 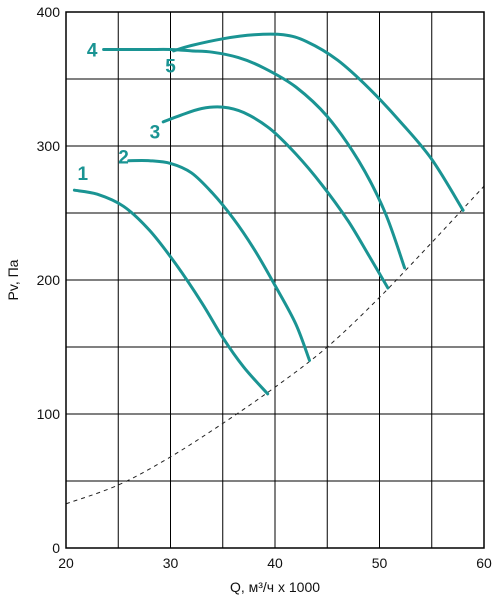 I want to click on curve-label-3: 3, so click(x=155, y=132).